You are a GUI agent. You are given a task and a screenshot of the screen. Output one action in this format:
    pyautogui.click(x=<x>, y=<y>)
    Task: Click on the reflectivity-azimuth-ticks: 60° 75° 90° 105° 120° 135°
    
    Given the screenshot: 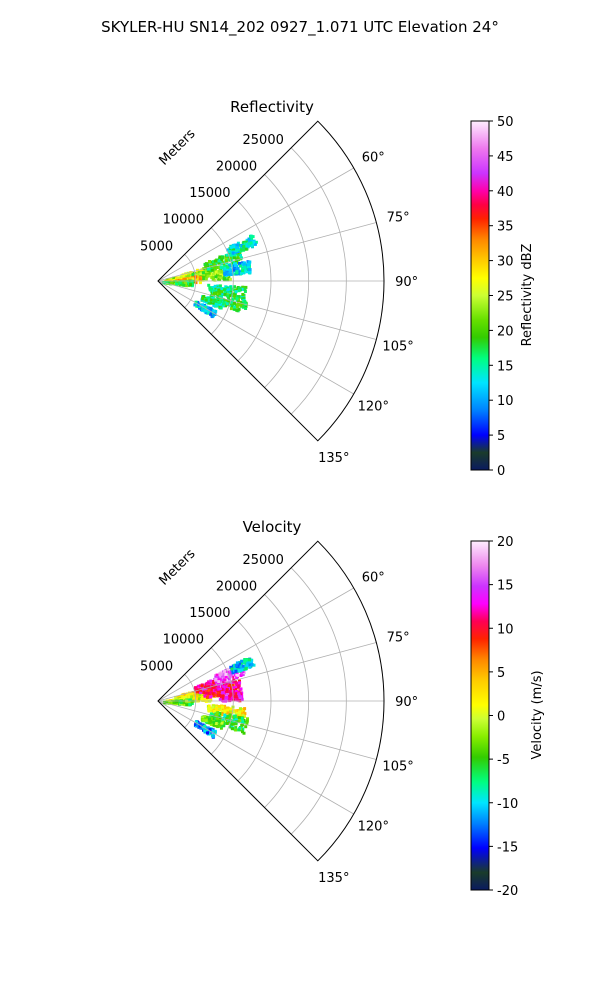 What is the action you would take?
    pyautogui.click(x=368, y=308)
    